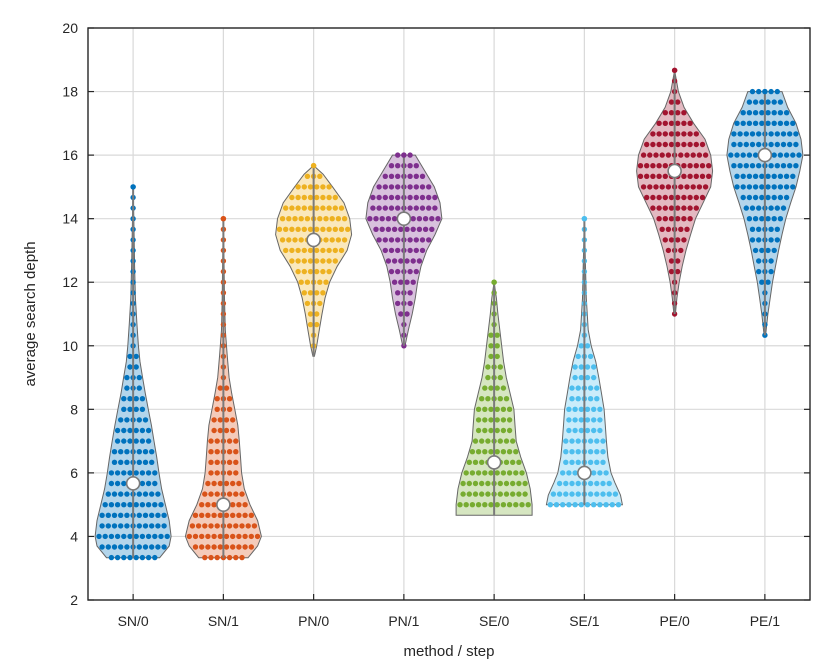 The image size is (830, 672). What do you see at coordinates (70, 28) in the screenshot?
I see `y-tick-label: 20` at bounding box center [70, 28].